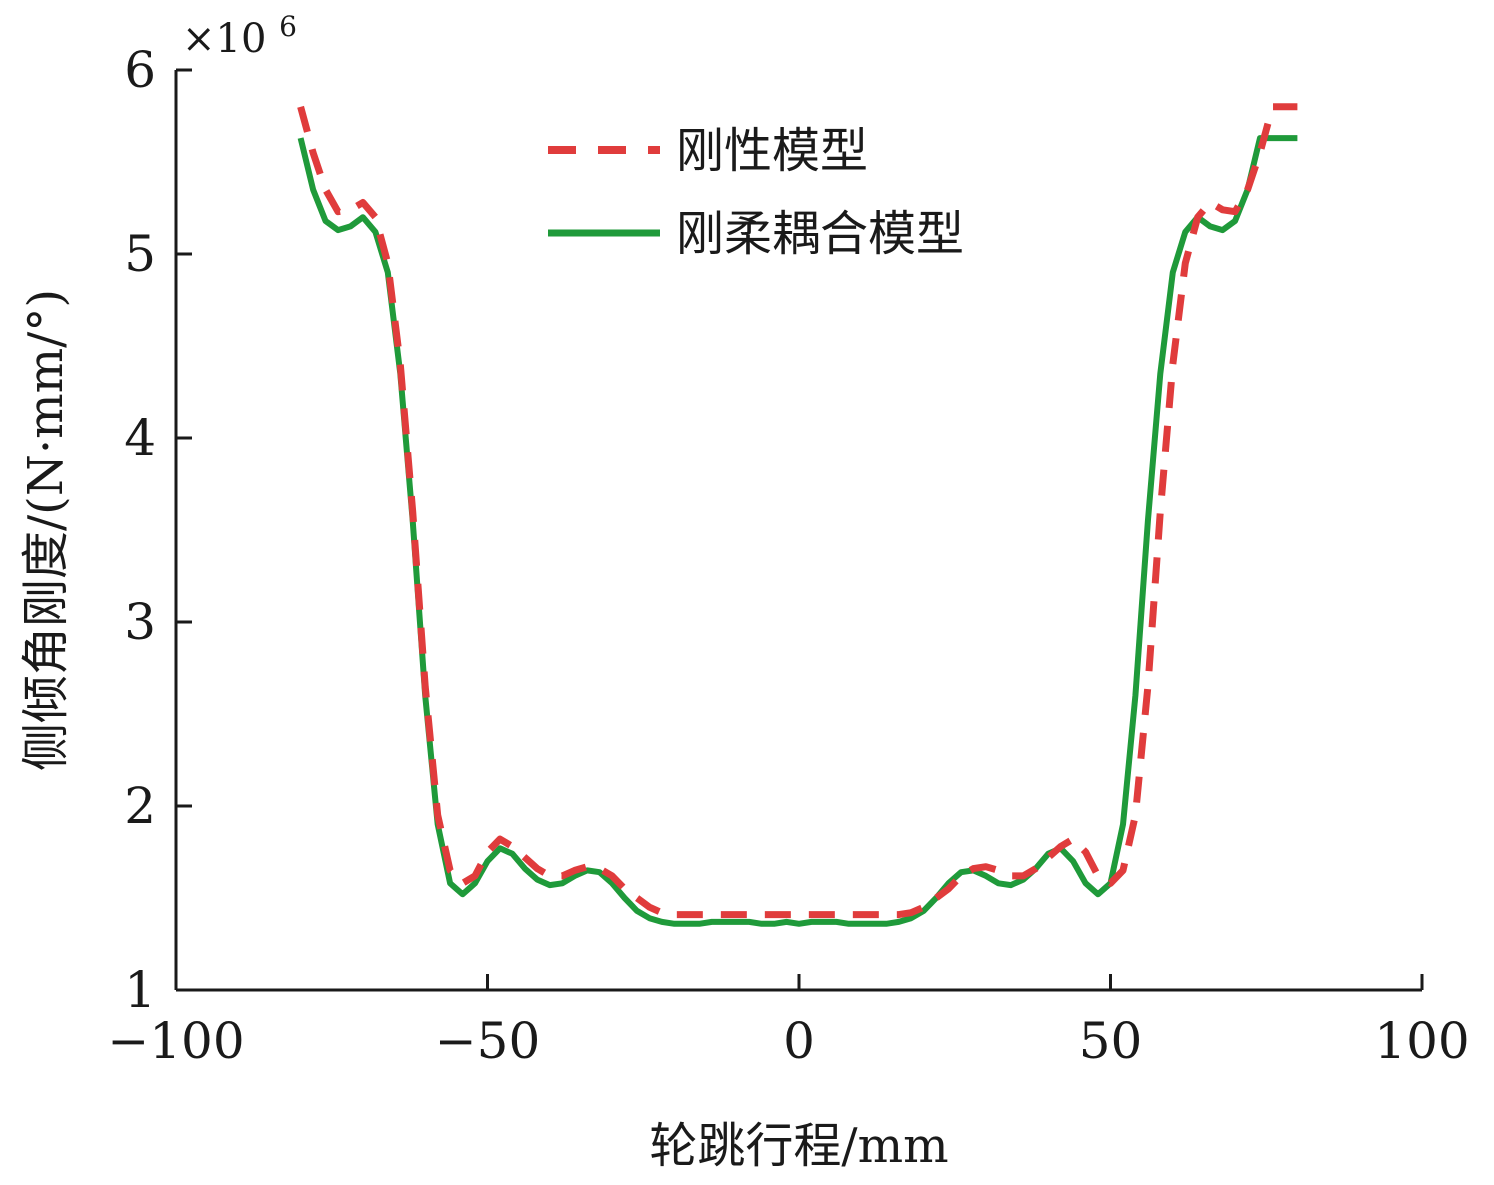  I want to click on x-tick-label: −100, so click(175, 1041).